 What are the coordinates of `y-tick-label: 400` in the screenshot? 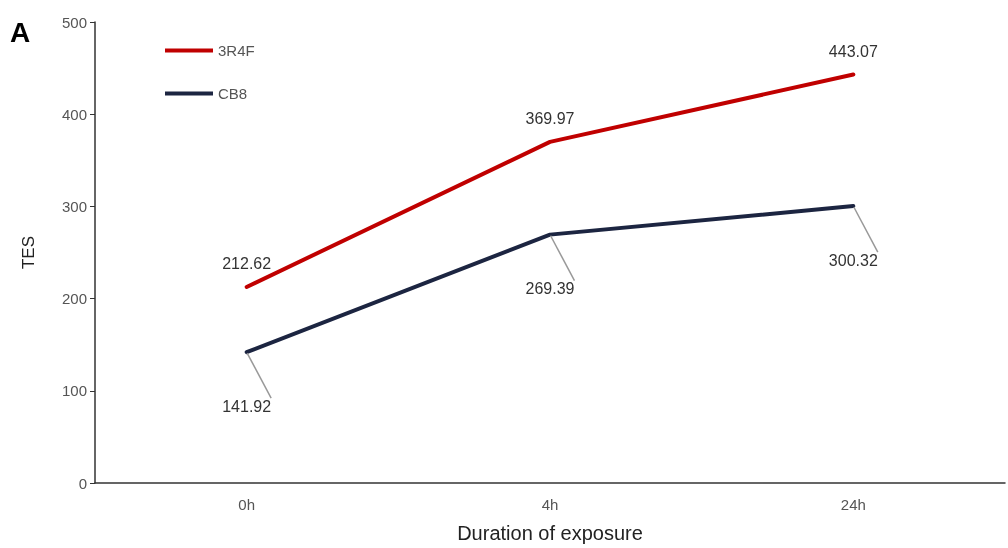 It's located at (74, 114).